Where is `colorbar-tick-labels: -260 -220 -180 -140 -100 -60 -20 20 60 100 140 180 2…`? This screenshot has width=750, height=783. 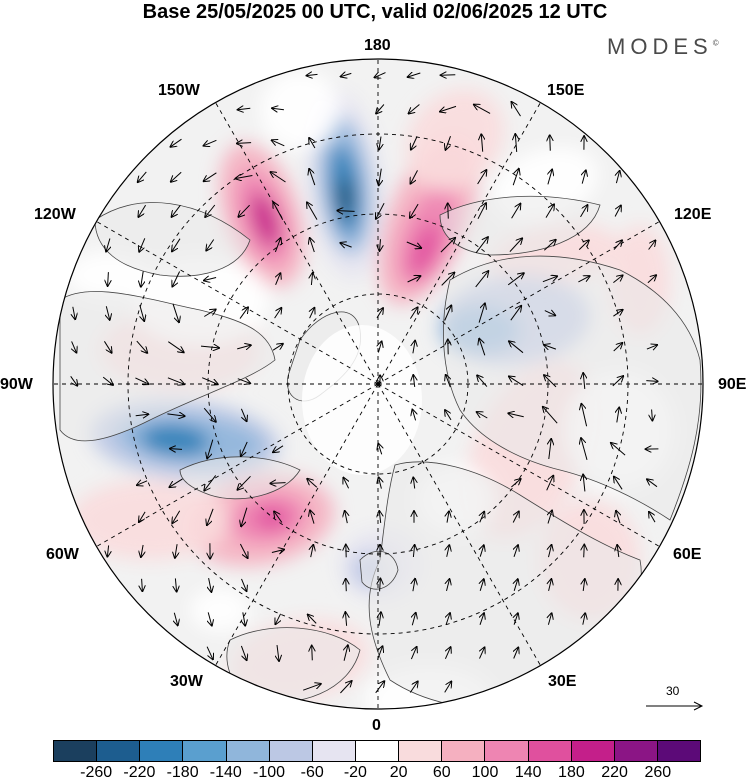 colorbar-tick-labels: -260 -220 -180 -140 -100 -60 -20 20 60 100 140 180 2… is located at coordinates (377, 773).